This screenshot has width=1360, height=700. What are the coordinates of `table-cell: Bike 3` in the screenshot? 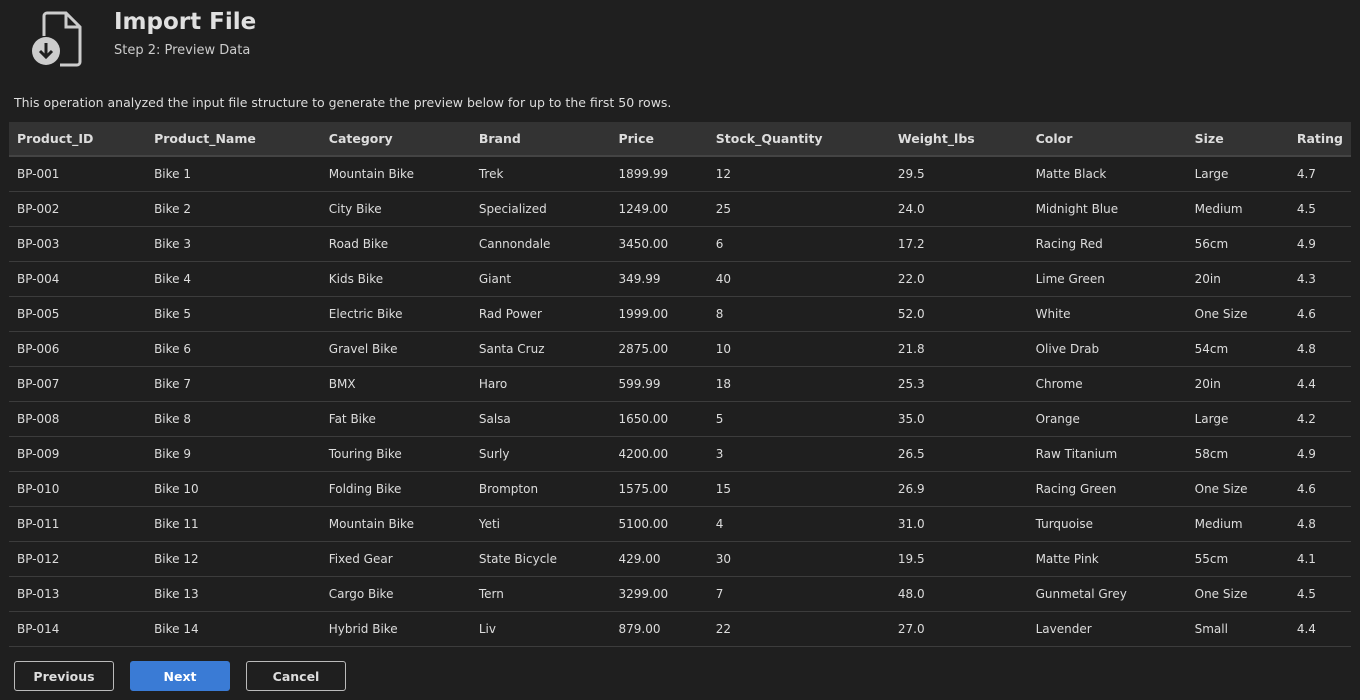 It's located at (233, 244).